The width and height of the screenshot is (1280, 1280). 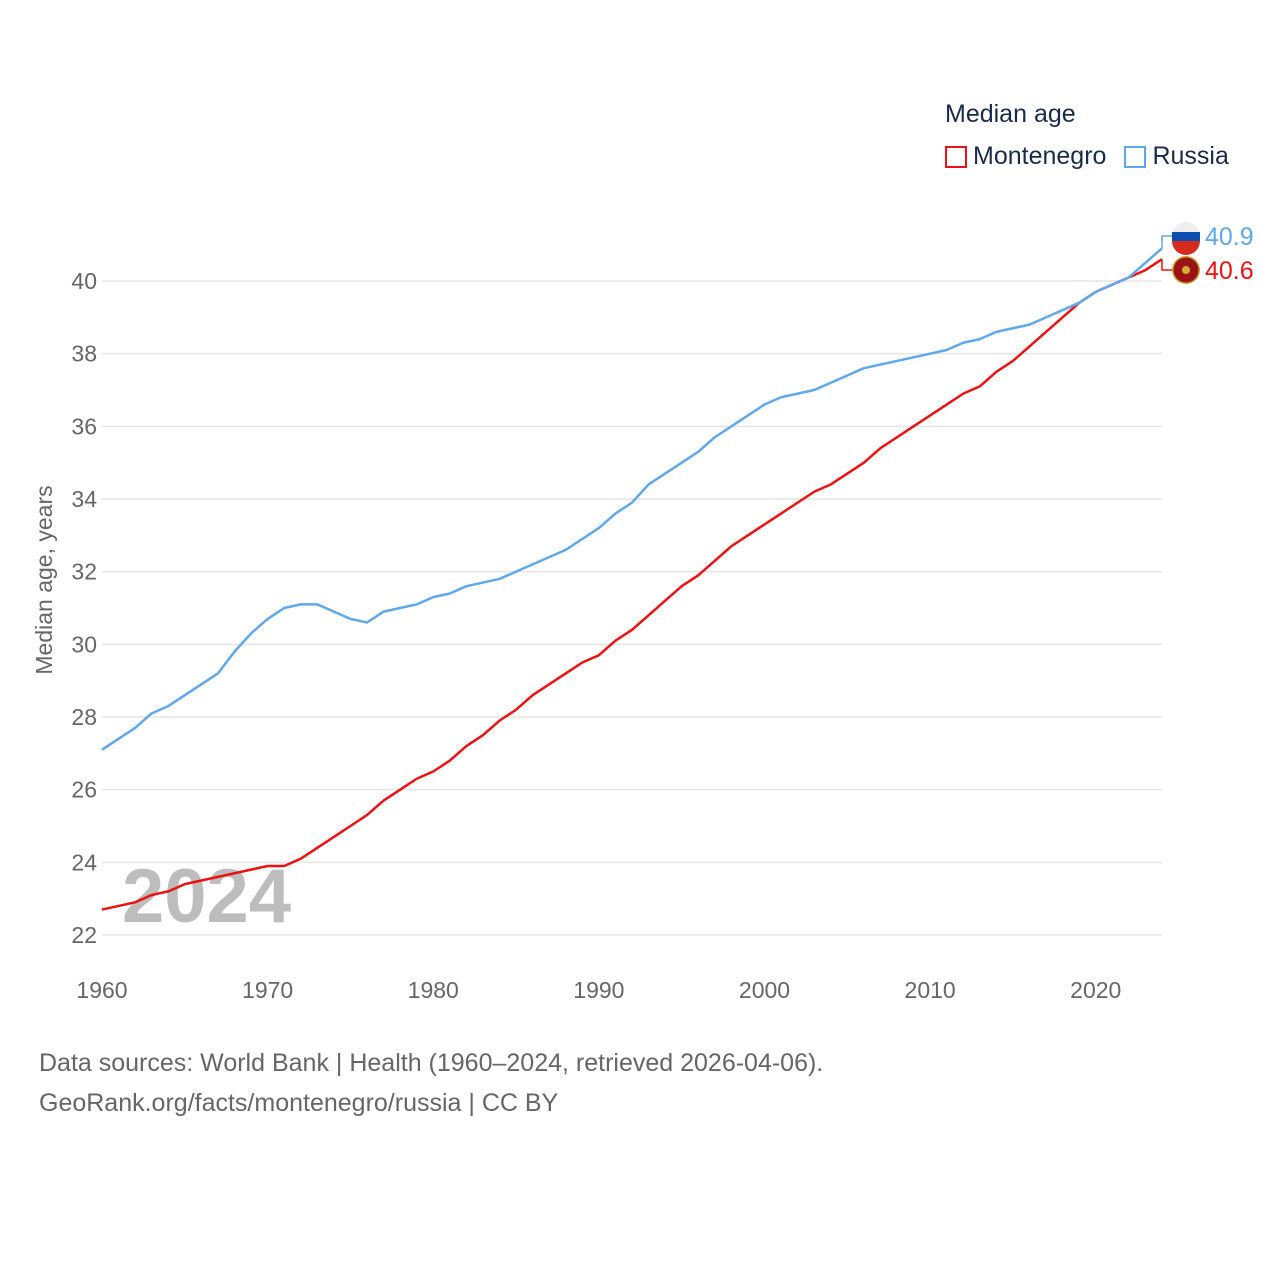 What do you see at coordinates (44, 579) in the screenshot?
I see `y-axis-label: Median age, years` at bounding box center [44, 579].